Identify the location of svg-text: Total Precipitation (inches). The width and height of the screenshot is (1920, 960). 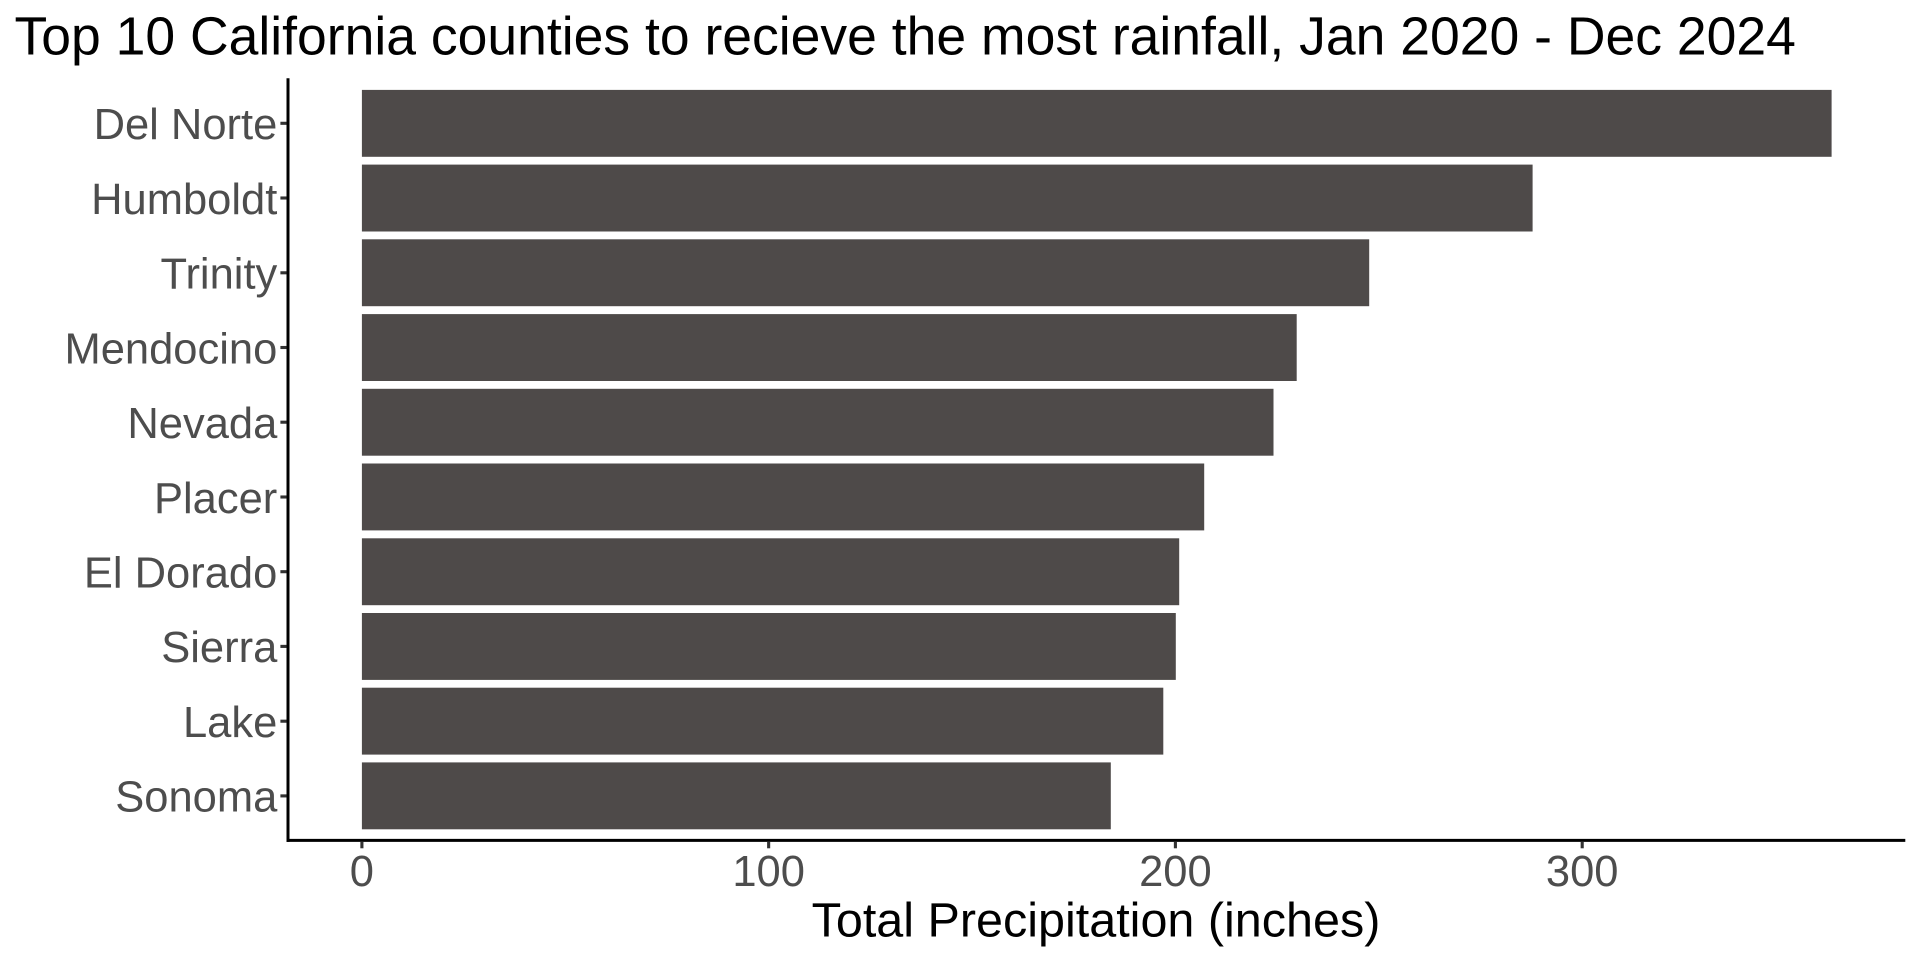
(1096, 920).